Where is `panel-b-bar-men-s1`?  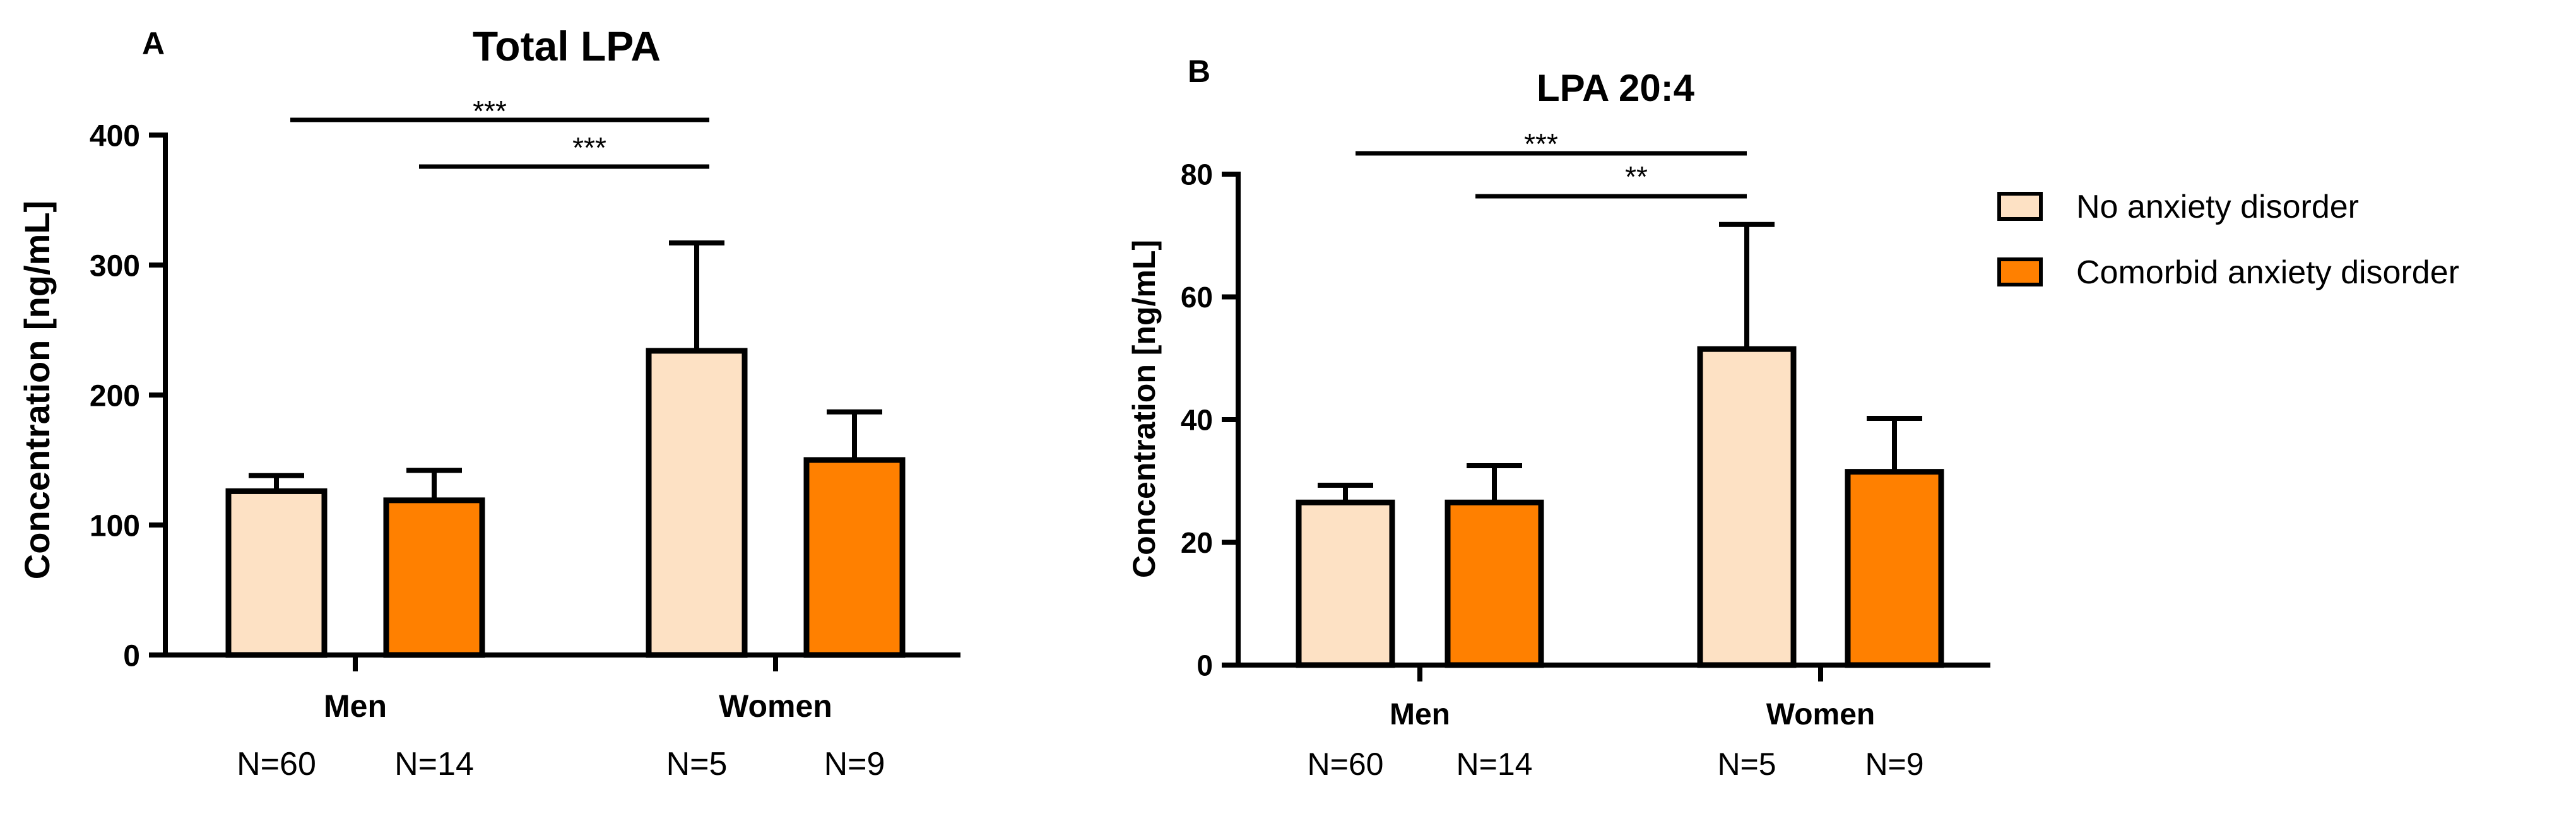 panel-b-bar-men-s1 is located at coordinates (1495, 584).